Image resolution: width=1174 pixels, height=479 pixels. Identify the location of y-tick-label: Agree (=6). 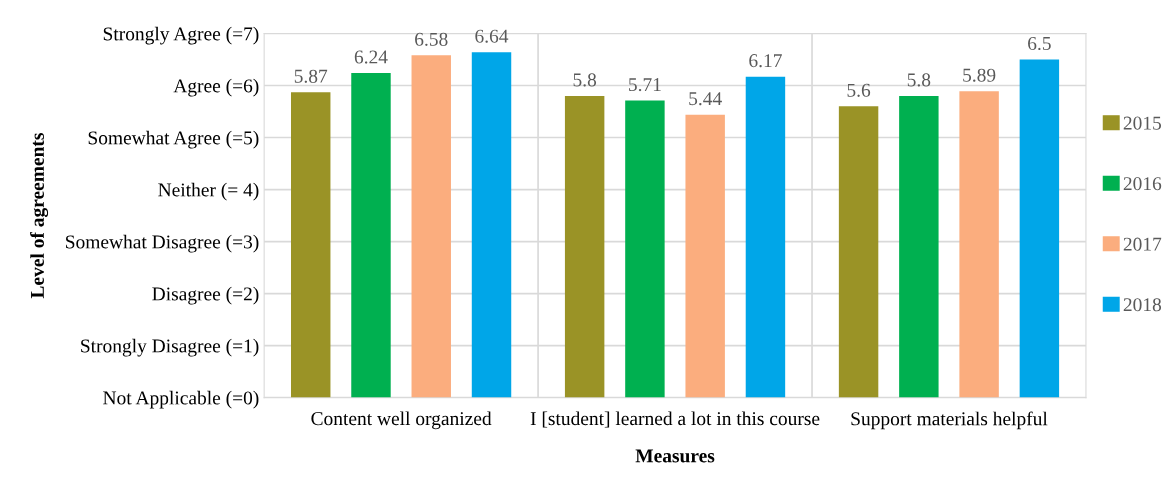
(216, 87).